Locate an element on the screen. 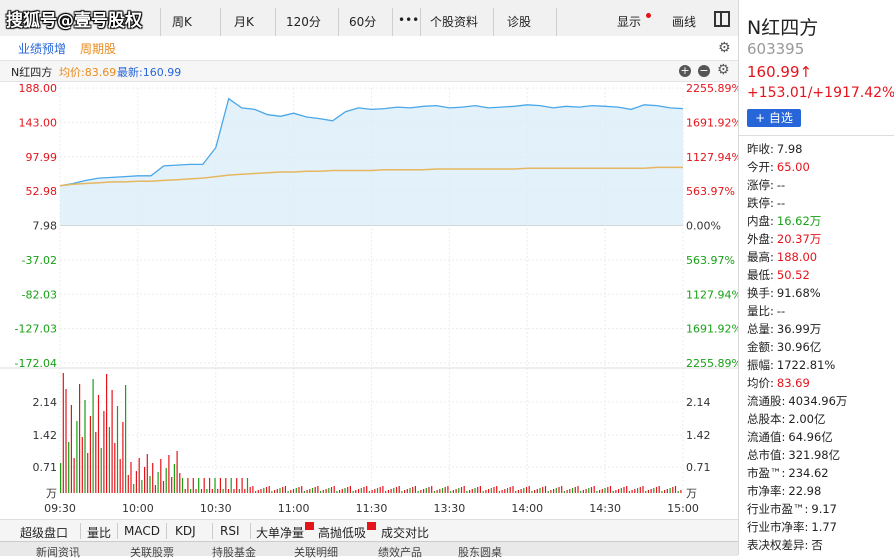  stat-label: 昨收: is located at coordinates (760, 149).